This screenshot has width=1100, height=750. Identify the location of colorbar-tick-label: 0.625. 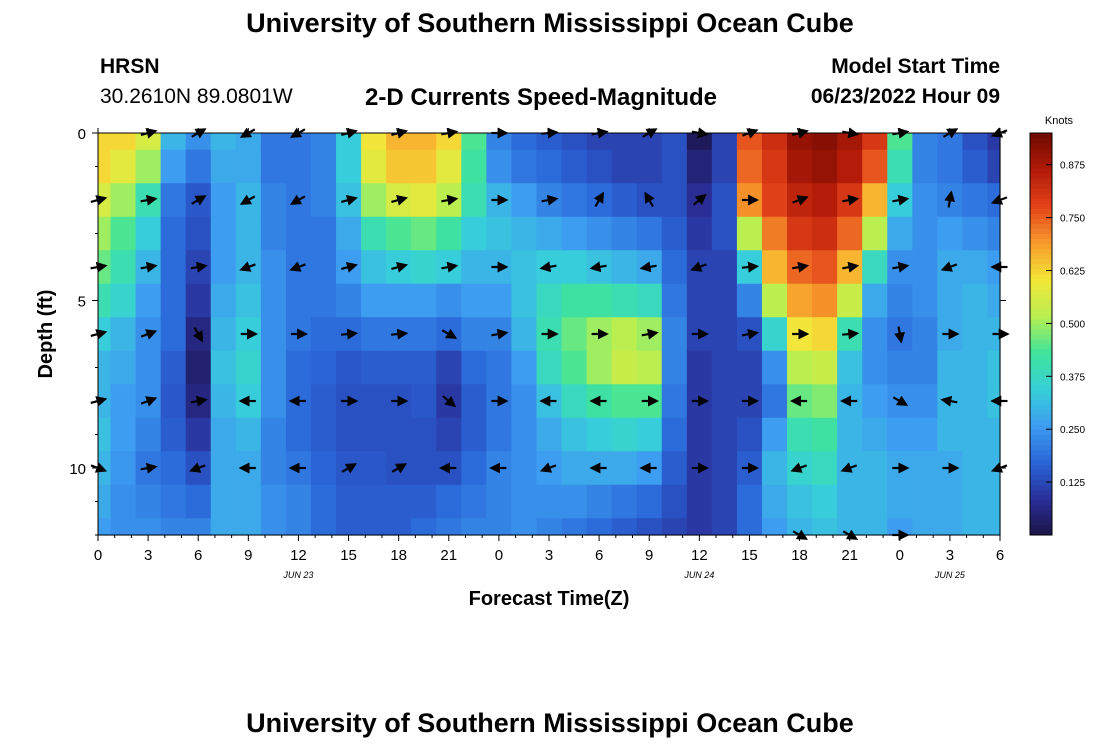
(1072, 272).